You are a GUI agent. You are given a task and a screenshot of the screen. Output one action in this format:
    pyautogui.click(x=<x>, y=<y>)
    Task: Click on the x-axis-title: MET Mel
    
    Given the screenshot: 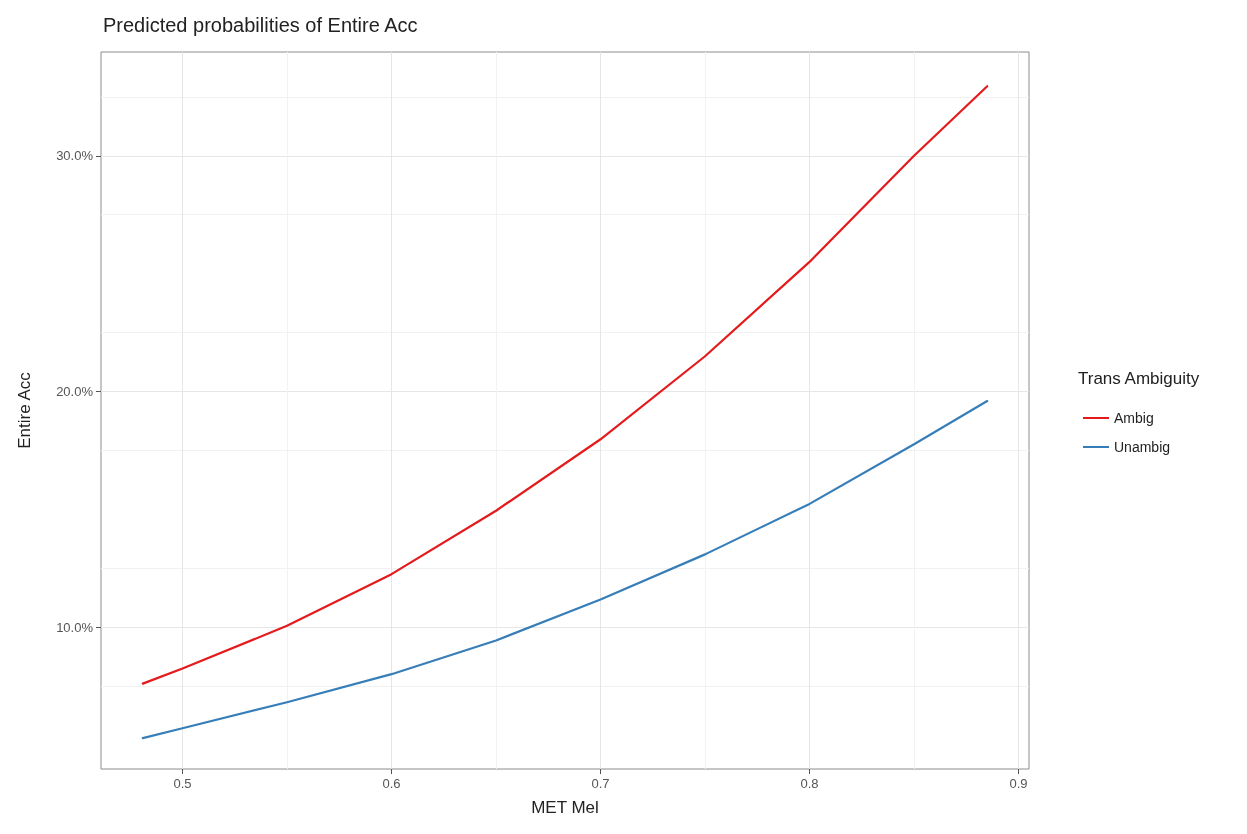 What is the action you would take?
    pyautogui.click(x=565, y=807)
    